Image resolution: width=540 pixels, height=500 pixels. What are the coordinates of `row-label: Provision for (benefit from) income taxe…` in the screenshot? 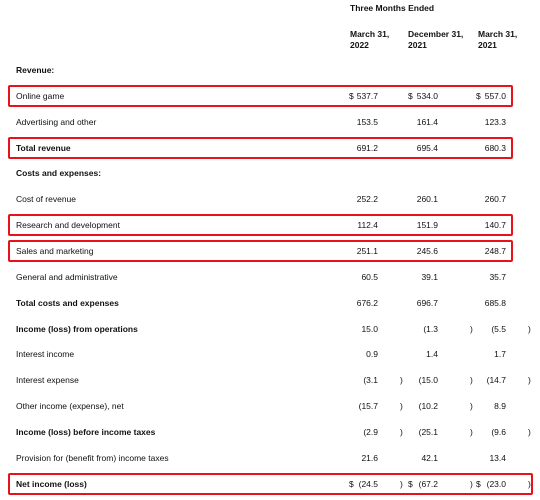 It's located at (92, 457).